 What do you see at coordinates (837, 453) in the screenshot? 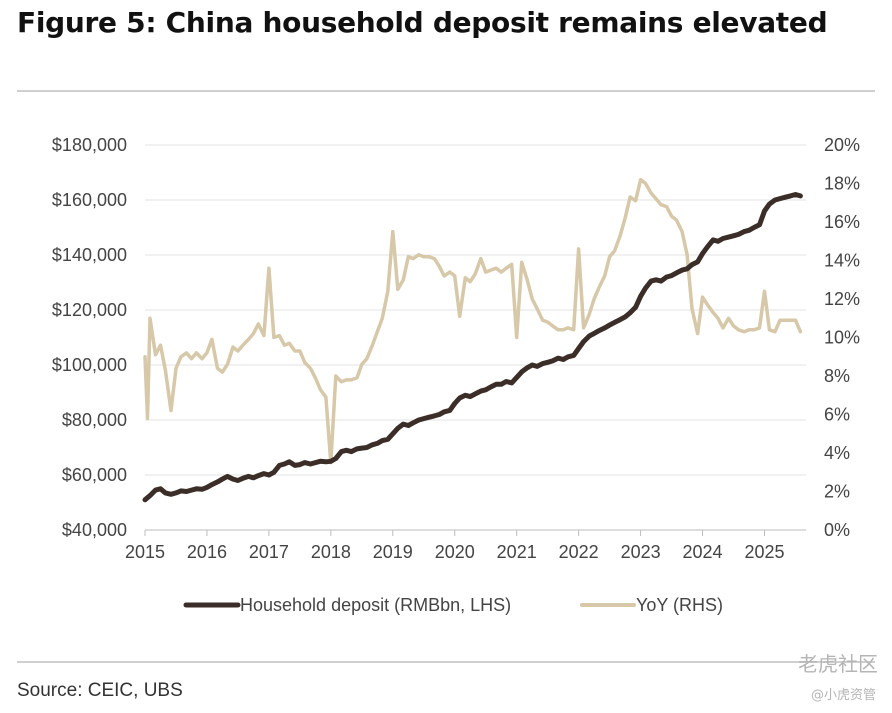
I see `y-right-tick-label: 4%` at bounding box center [837, 453].